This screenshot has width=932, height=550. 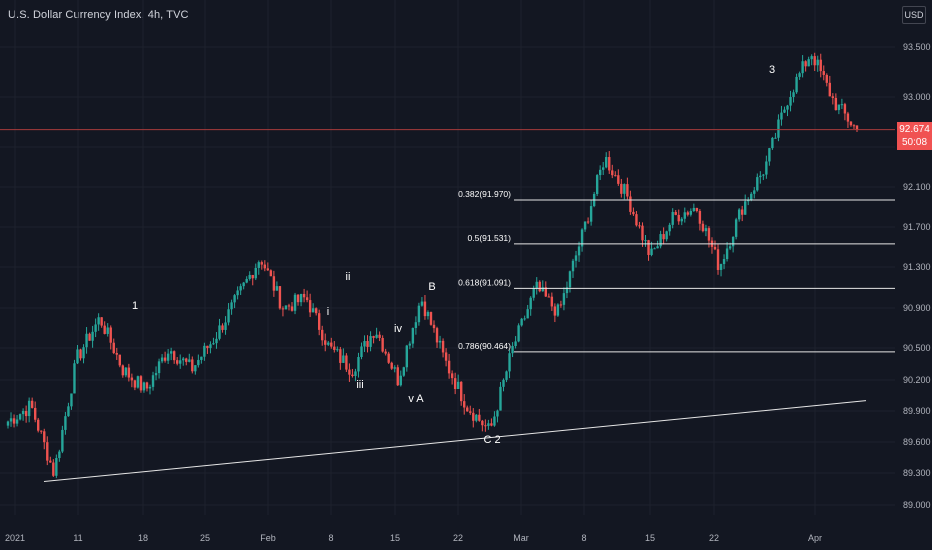 What do you see at coordinates (914, 135) in the screenshot?
I see `last-price-tag: 92.674 50:08` at bounding box center [914, 135].